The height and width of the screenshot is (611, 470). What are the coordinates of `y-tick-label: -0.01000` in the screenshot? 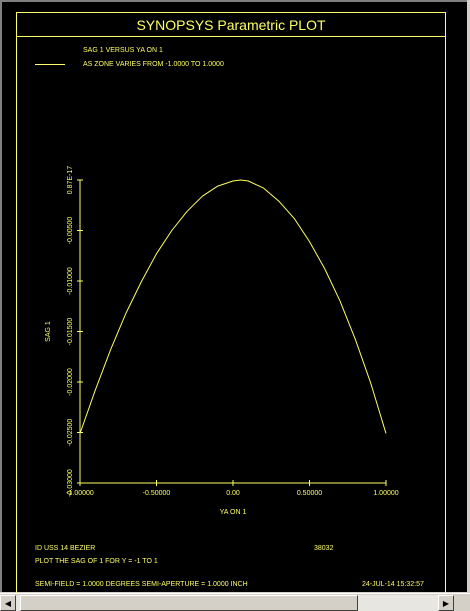 It's located at (70, 281).